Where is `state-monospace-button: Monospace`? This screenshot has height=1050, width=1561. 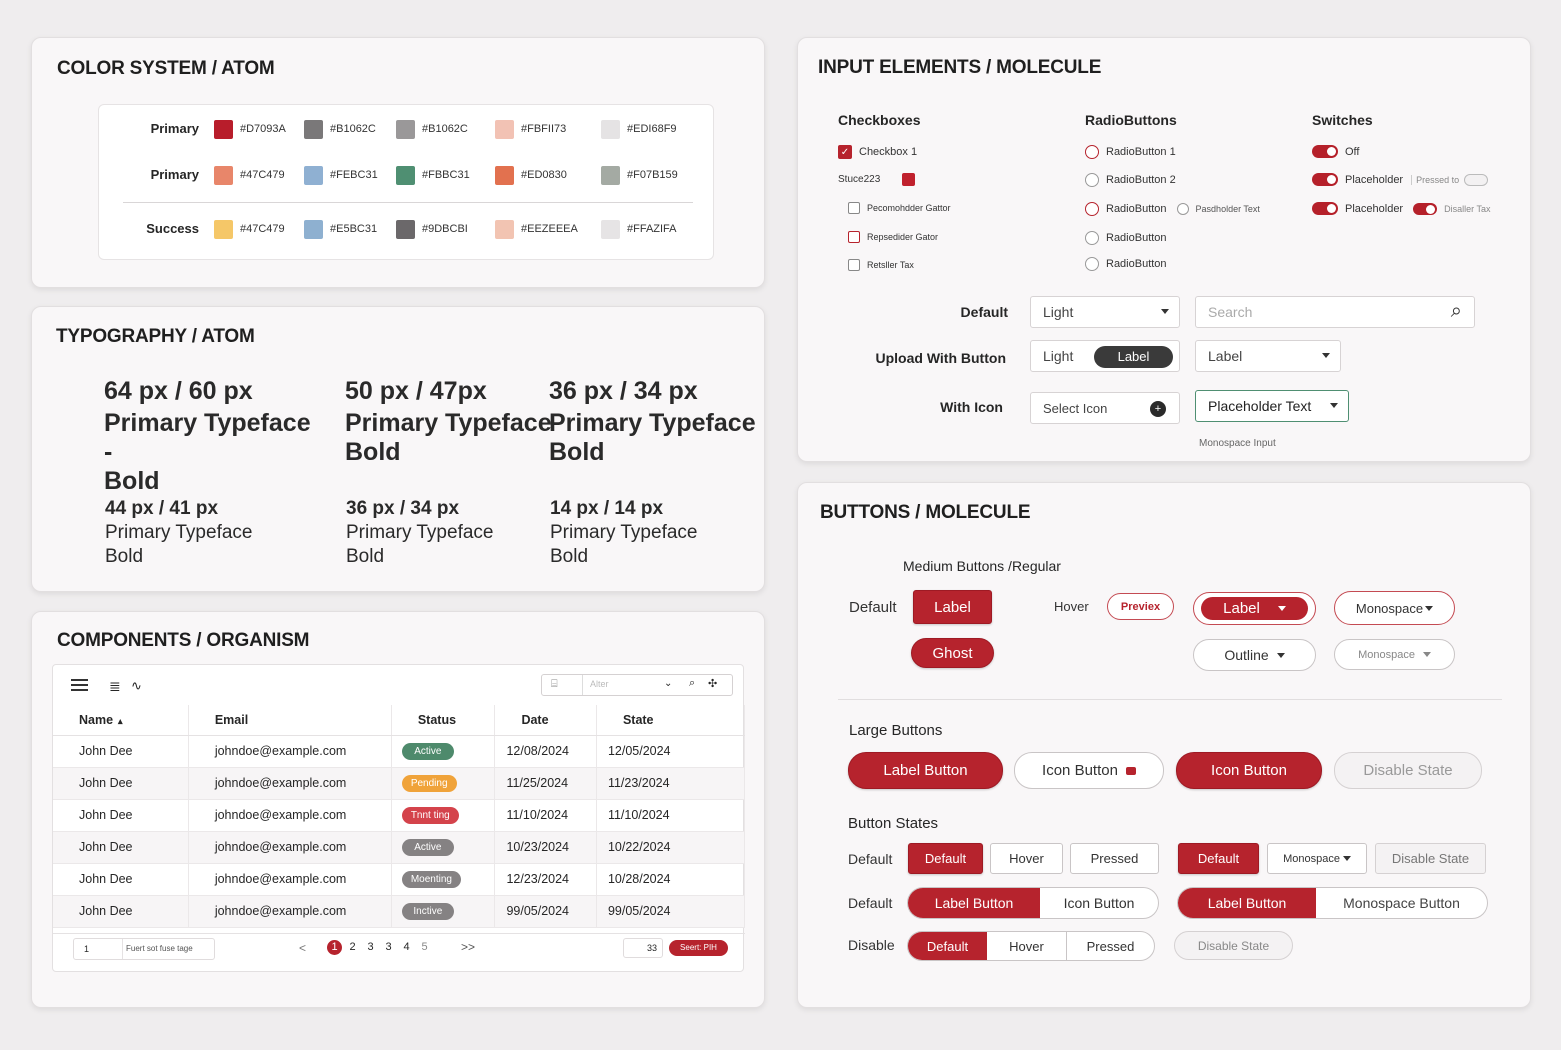
state-monospace-button: Monospace is located at coordinates (1317, 858).